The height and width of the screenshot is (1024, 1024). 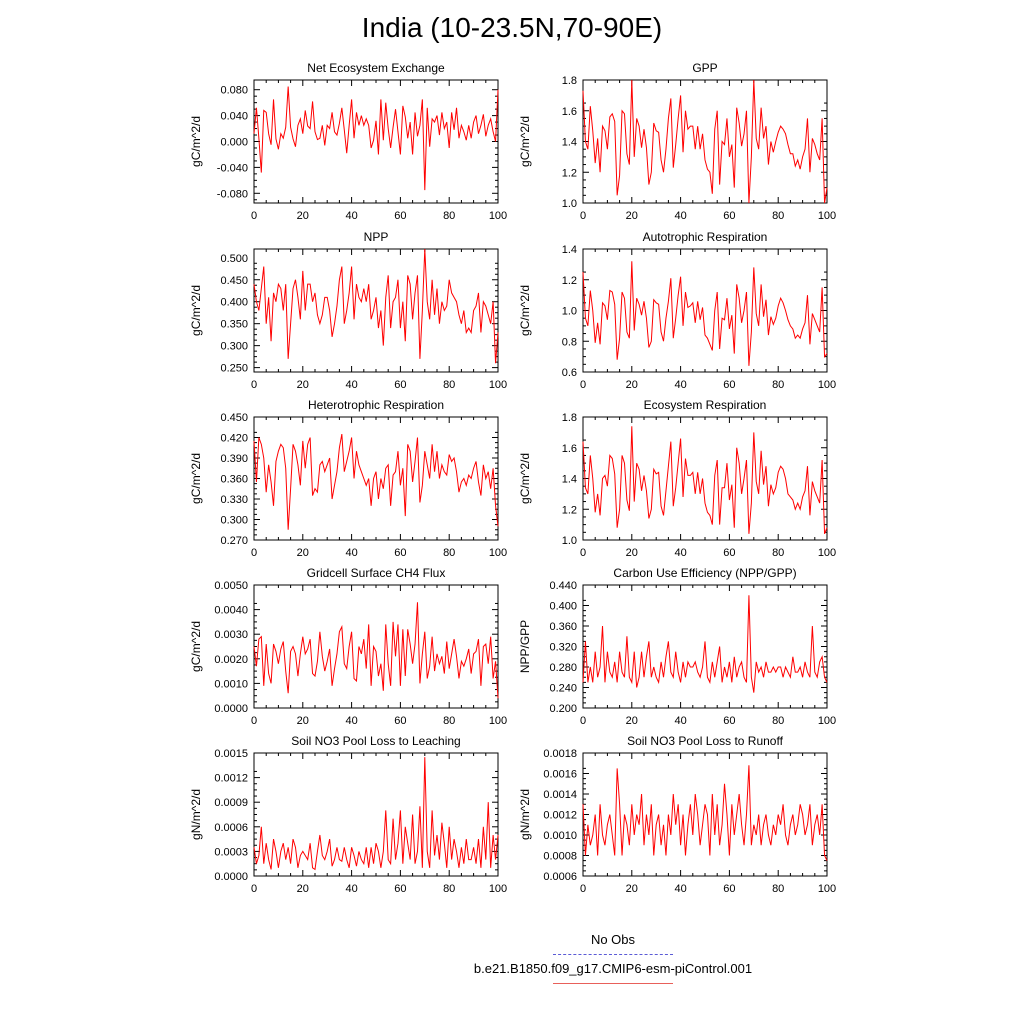 I want to click on panel-4-xtick-label: 100, so click(x=498, y=553).